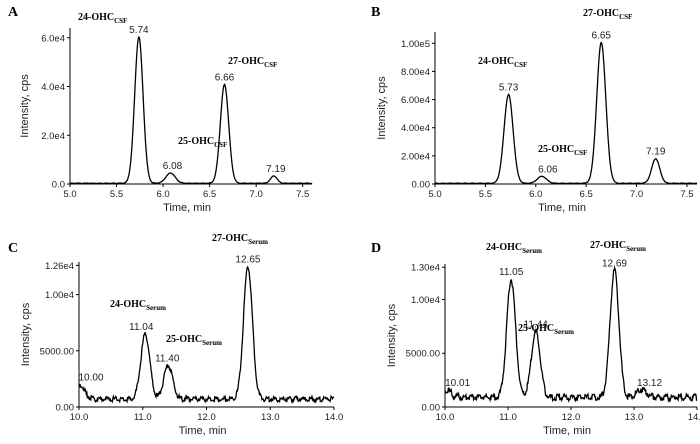 Image resolution: width=700 pixels, height=444 pixels. I want to click on y-tick-label: 4.0e4, so click(53, 87).